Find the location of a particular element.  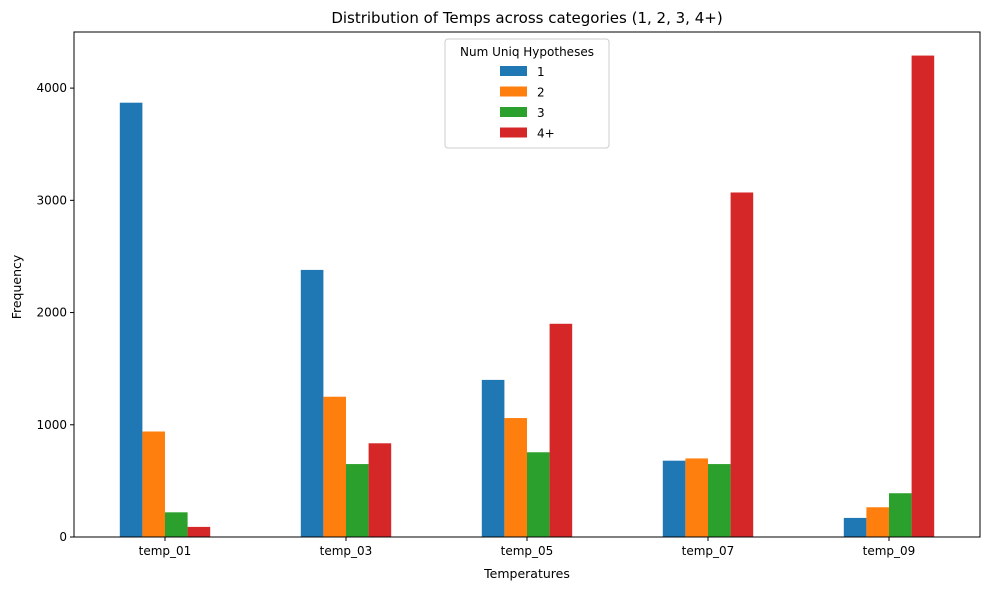

legend: Num Uniq Hypotheses 1 2 3 4+ is located at coordinates (527, 93).